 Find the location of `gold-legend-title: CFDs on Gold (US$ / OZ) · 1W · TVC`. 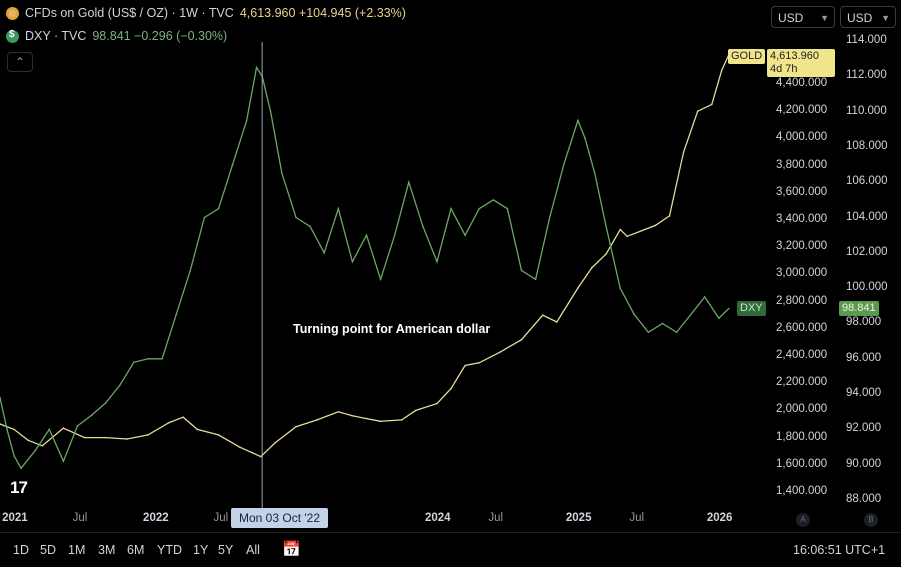

gold-legend-title: CFDs on Gold (US$ / OZ) · 1W · TVC is located at coordinates (129, 13).